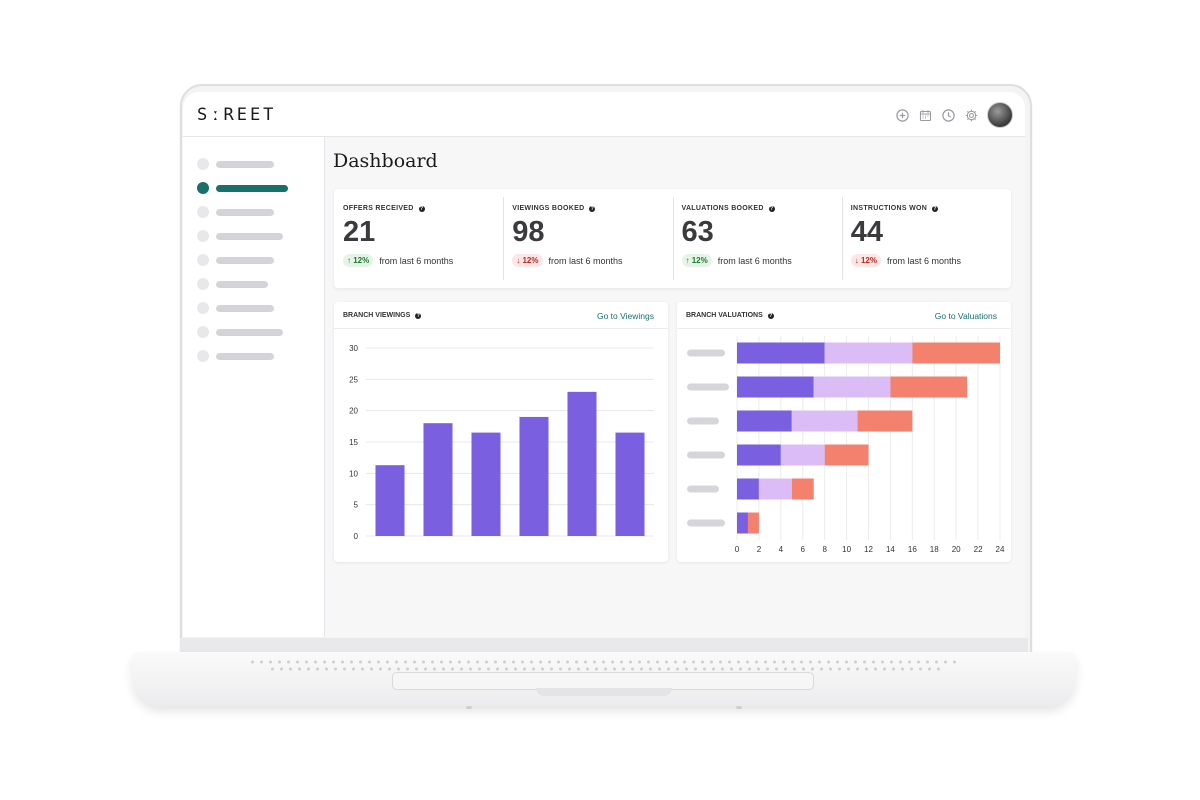 Image resolution: width=1200 pixels, height=800 pixels. Describe the element at coordinates (934, 549) in the screenshot. I see `x-tick-label: 18` at that location.